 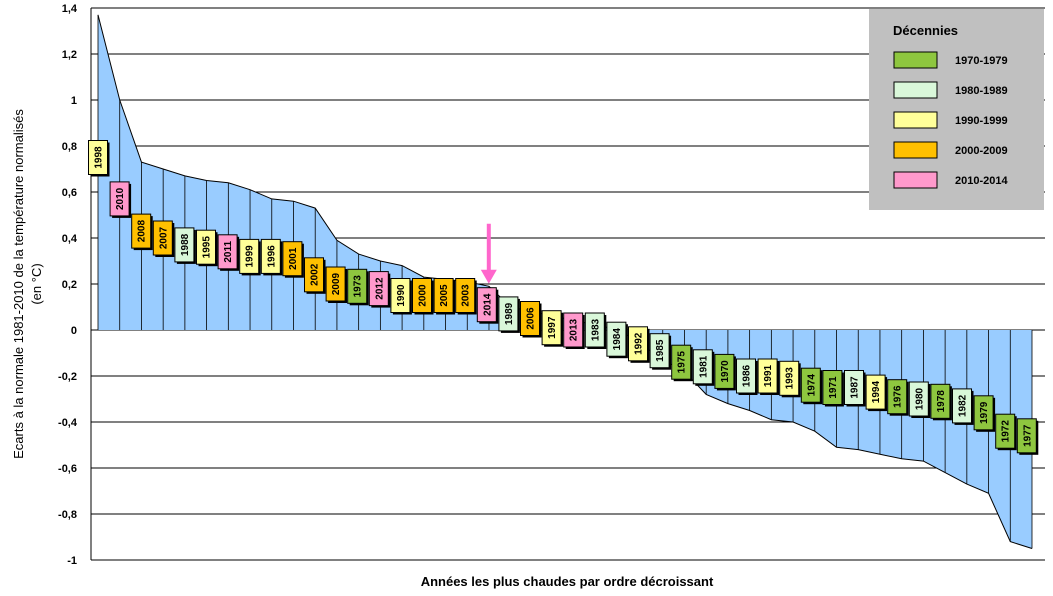 What do you see at coordinates (74, 331) in the screenshot?
I see `y-tick-label: 0` at bounding box center [74, 331].